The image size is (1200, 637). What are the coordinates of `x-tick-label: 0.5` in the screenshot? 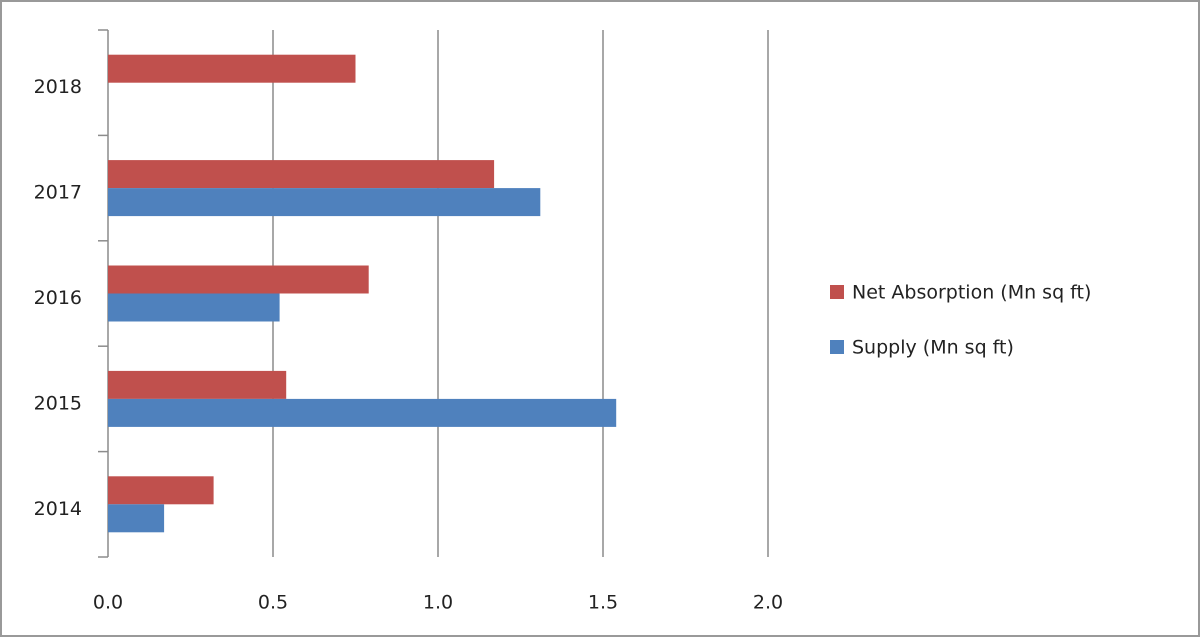 It's located at (273, 603).